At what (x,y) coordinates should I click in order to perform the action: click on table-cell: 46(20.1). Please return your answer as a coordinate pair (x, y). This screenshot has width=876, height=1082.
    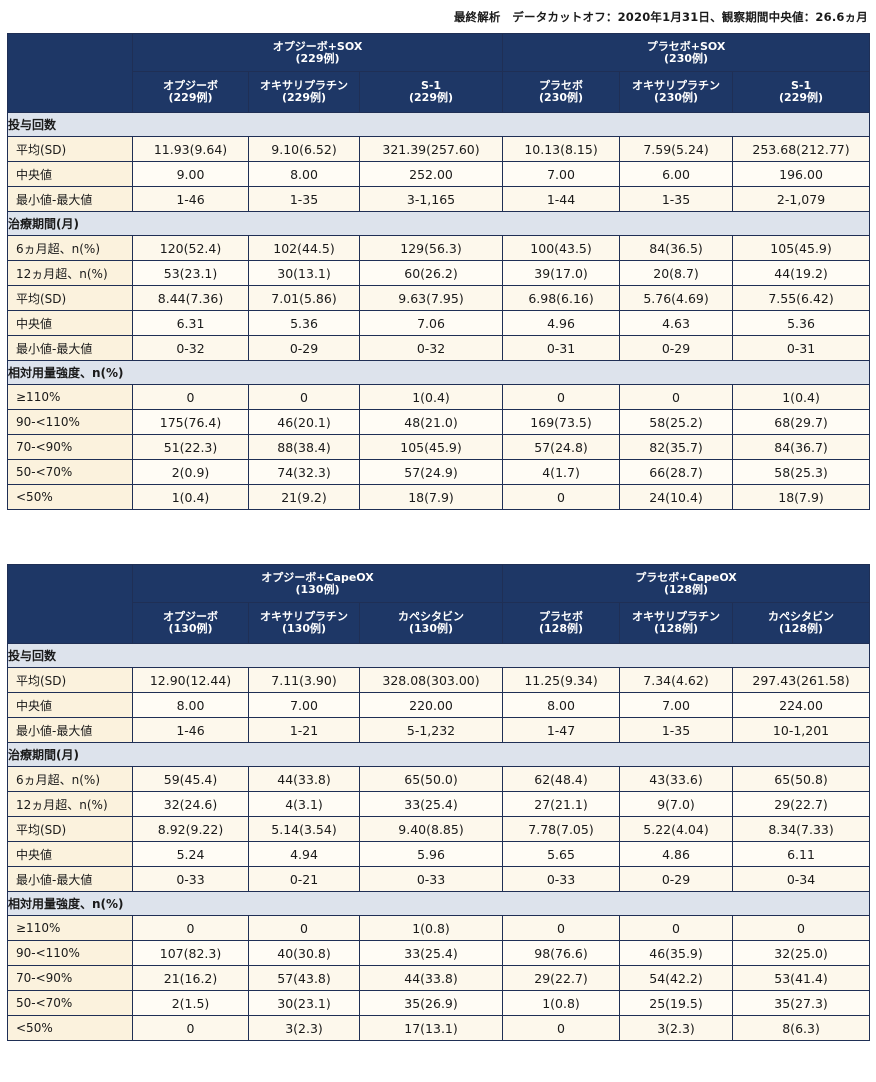
    Looking at the image, I should click on (304, 422).